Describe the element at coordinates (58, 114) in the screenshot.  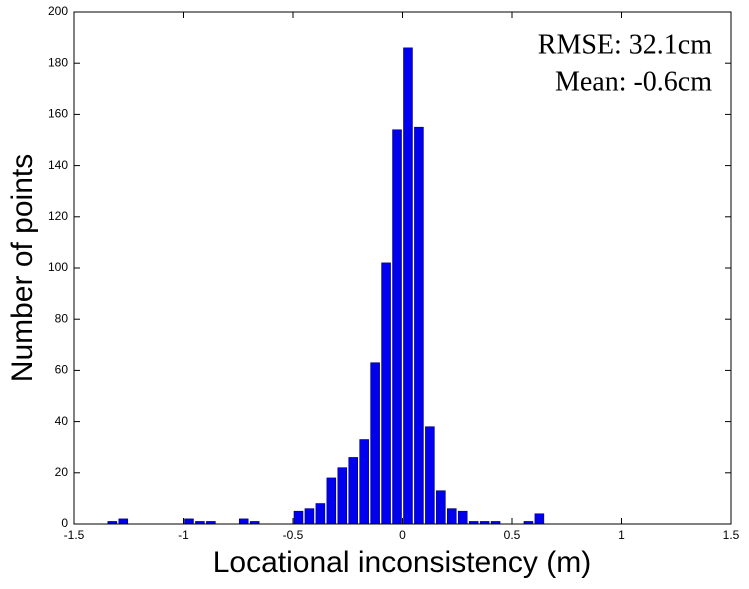
I see `y-tick-label: 160` at that location.